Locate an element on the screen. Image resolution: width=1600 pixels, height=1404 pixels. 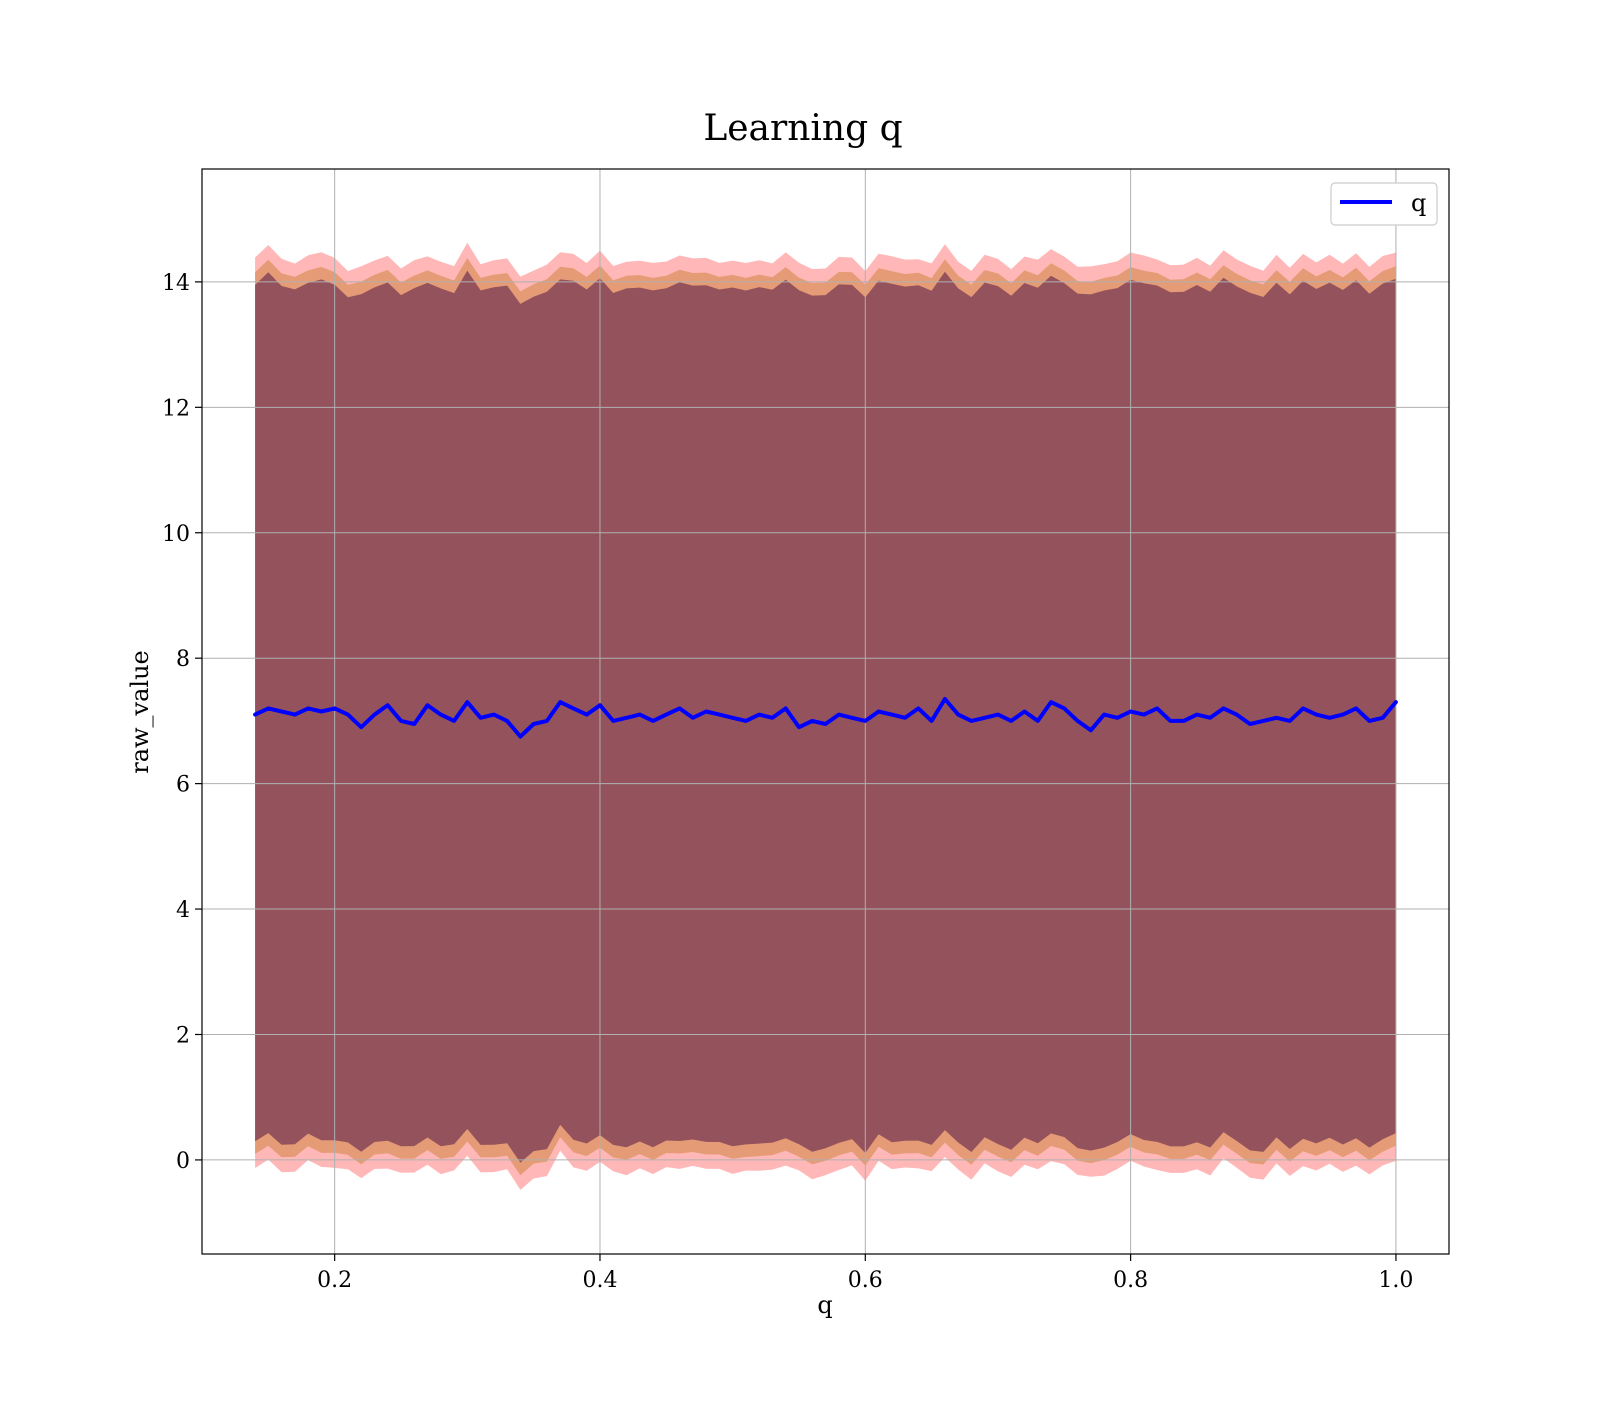
series-lines is located at coordinates (825, 718).